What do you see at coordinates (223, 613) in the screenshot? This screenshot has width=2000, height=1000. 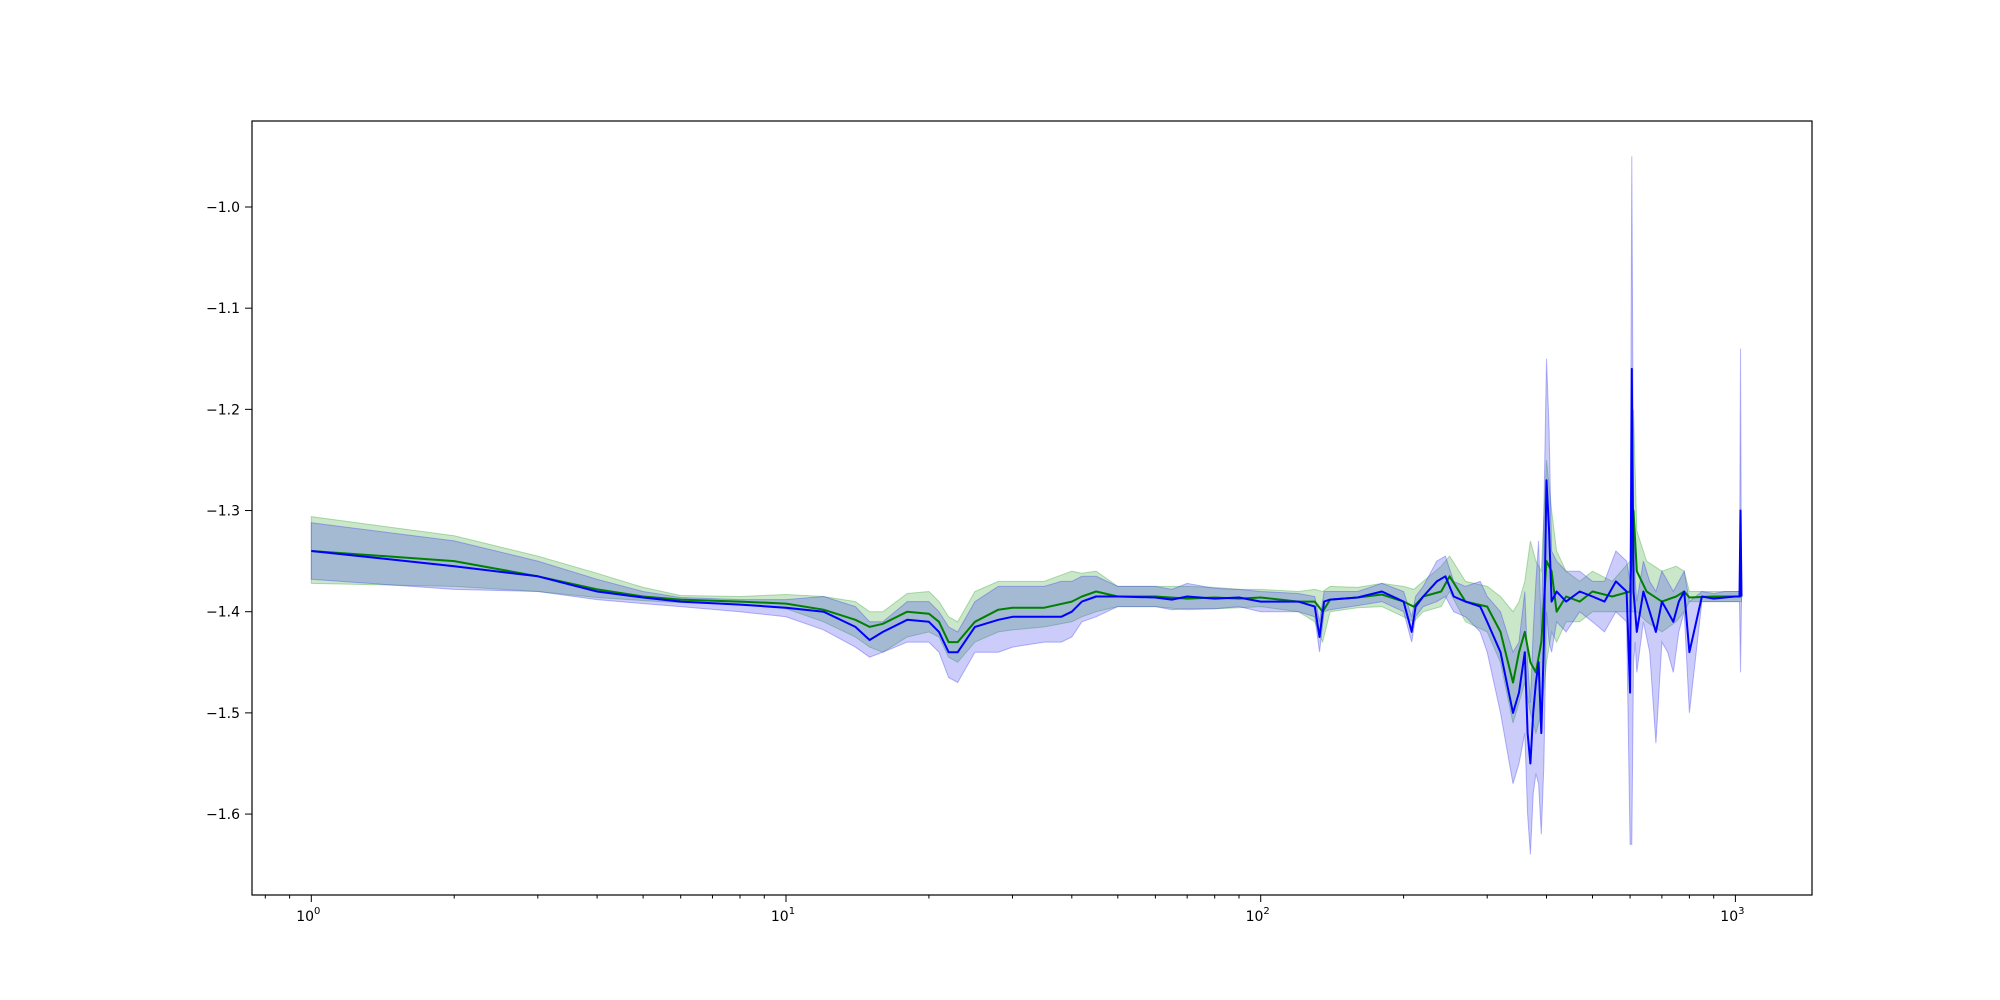 I see `y-tick-label: −1.4` at bounding box center [223, 613].